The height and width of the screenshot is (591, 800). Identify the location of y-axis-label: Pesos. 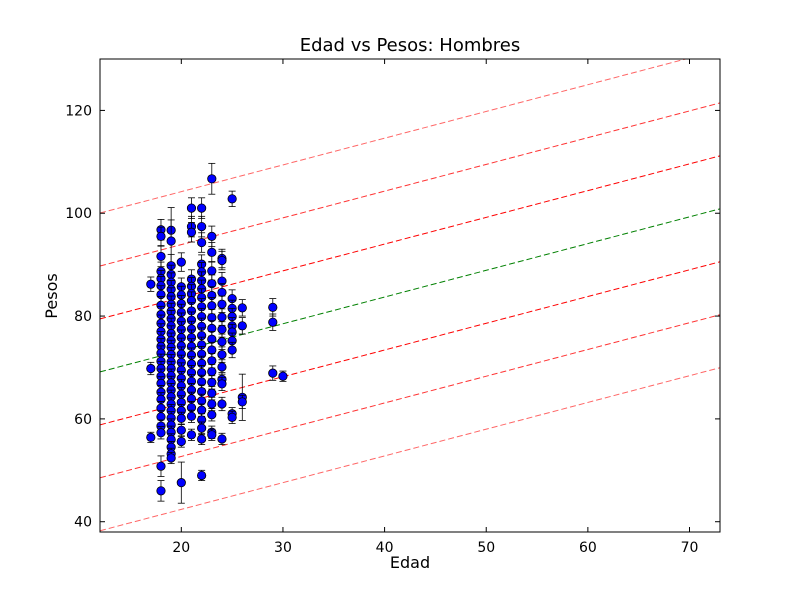
(51, 295).